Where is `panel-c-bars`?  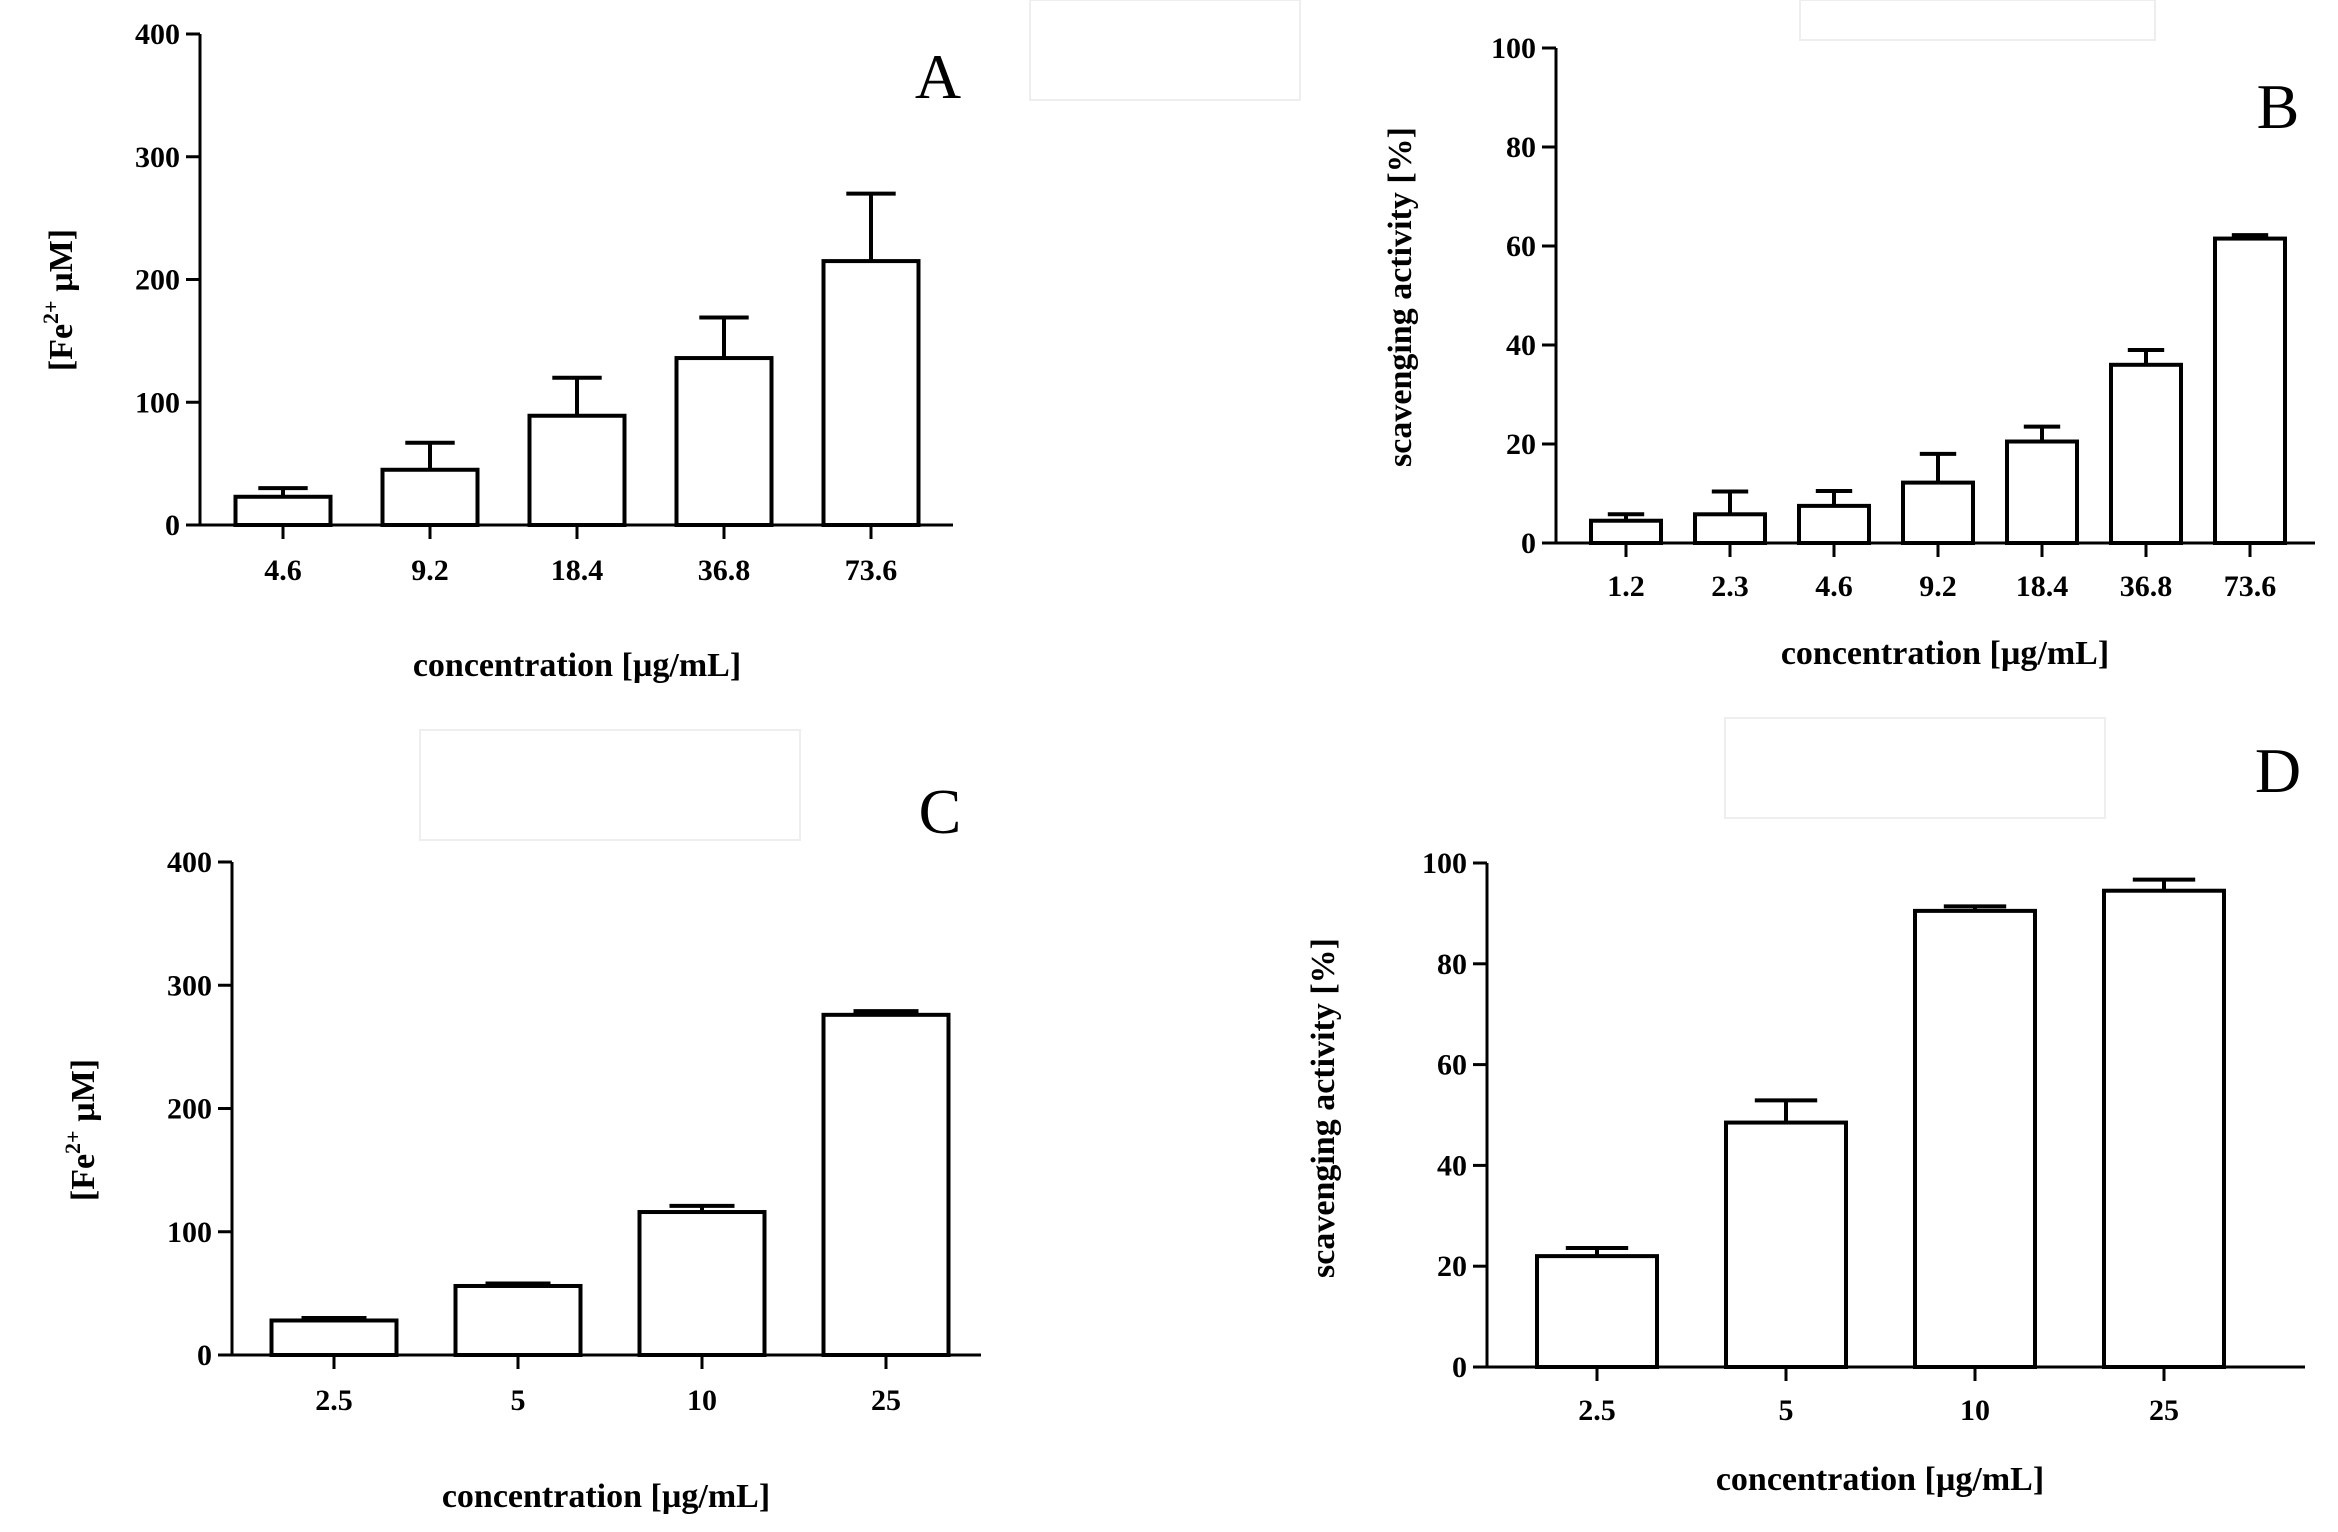 panel-c-bars is located at coordinates (610, 1185).